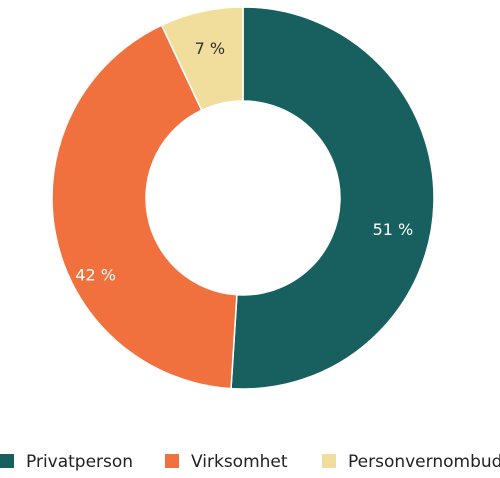  I want to click on slice-label: 42 %, so click(95, 275).